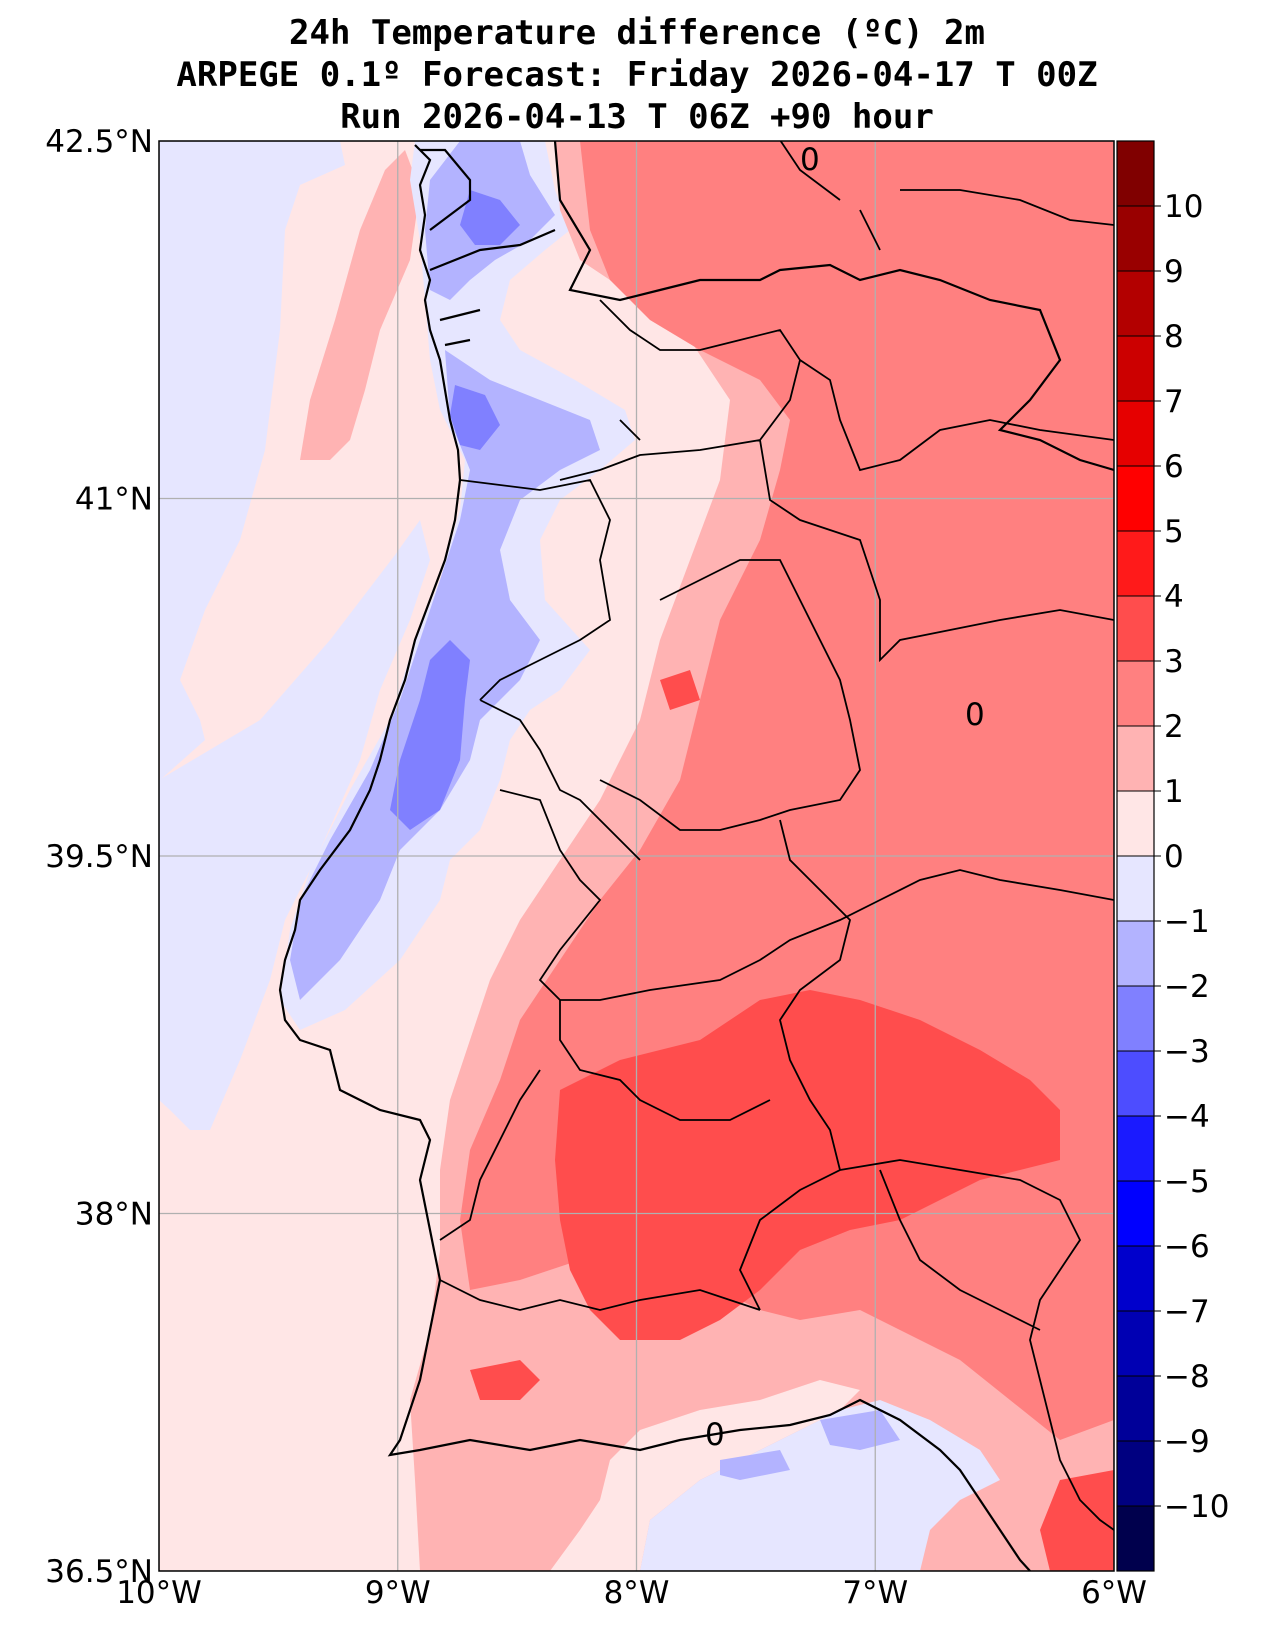 This screenshot has height=1648, width=1267. I want to click on colorbar-tick-label: 8, so click(1174, 337).